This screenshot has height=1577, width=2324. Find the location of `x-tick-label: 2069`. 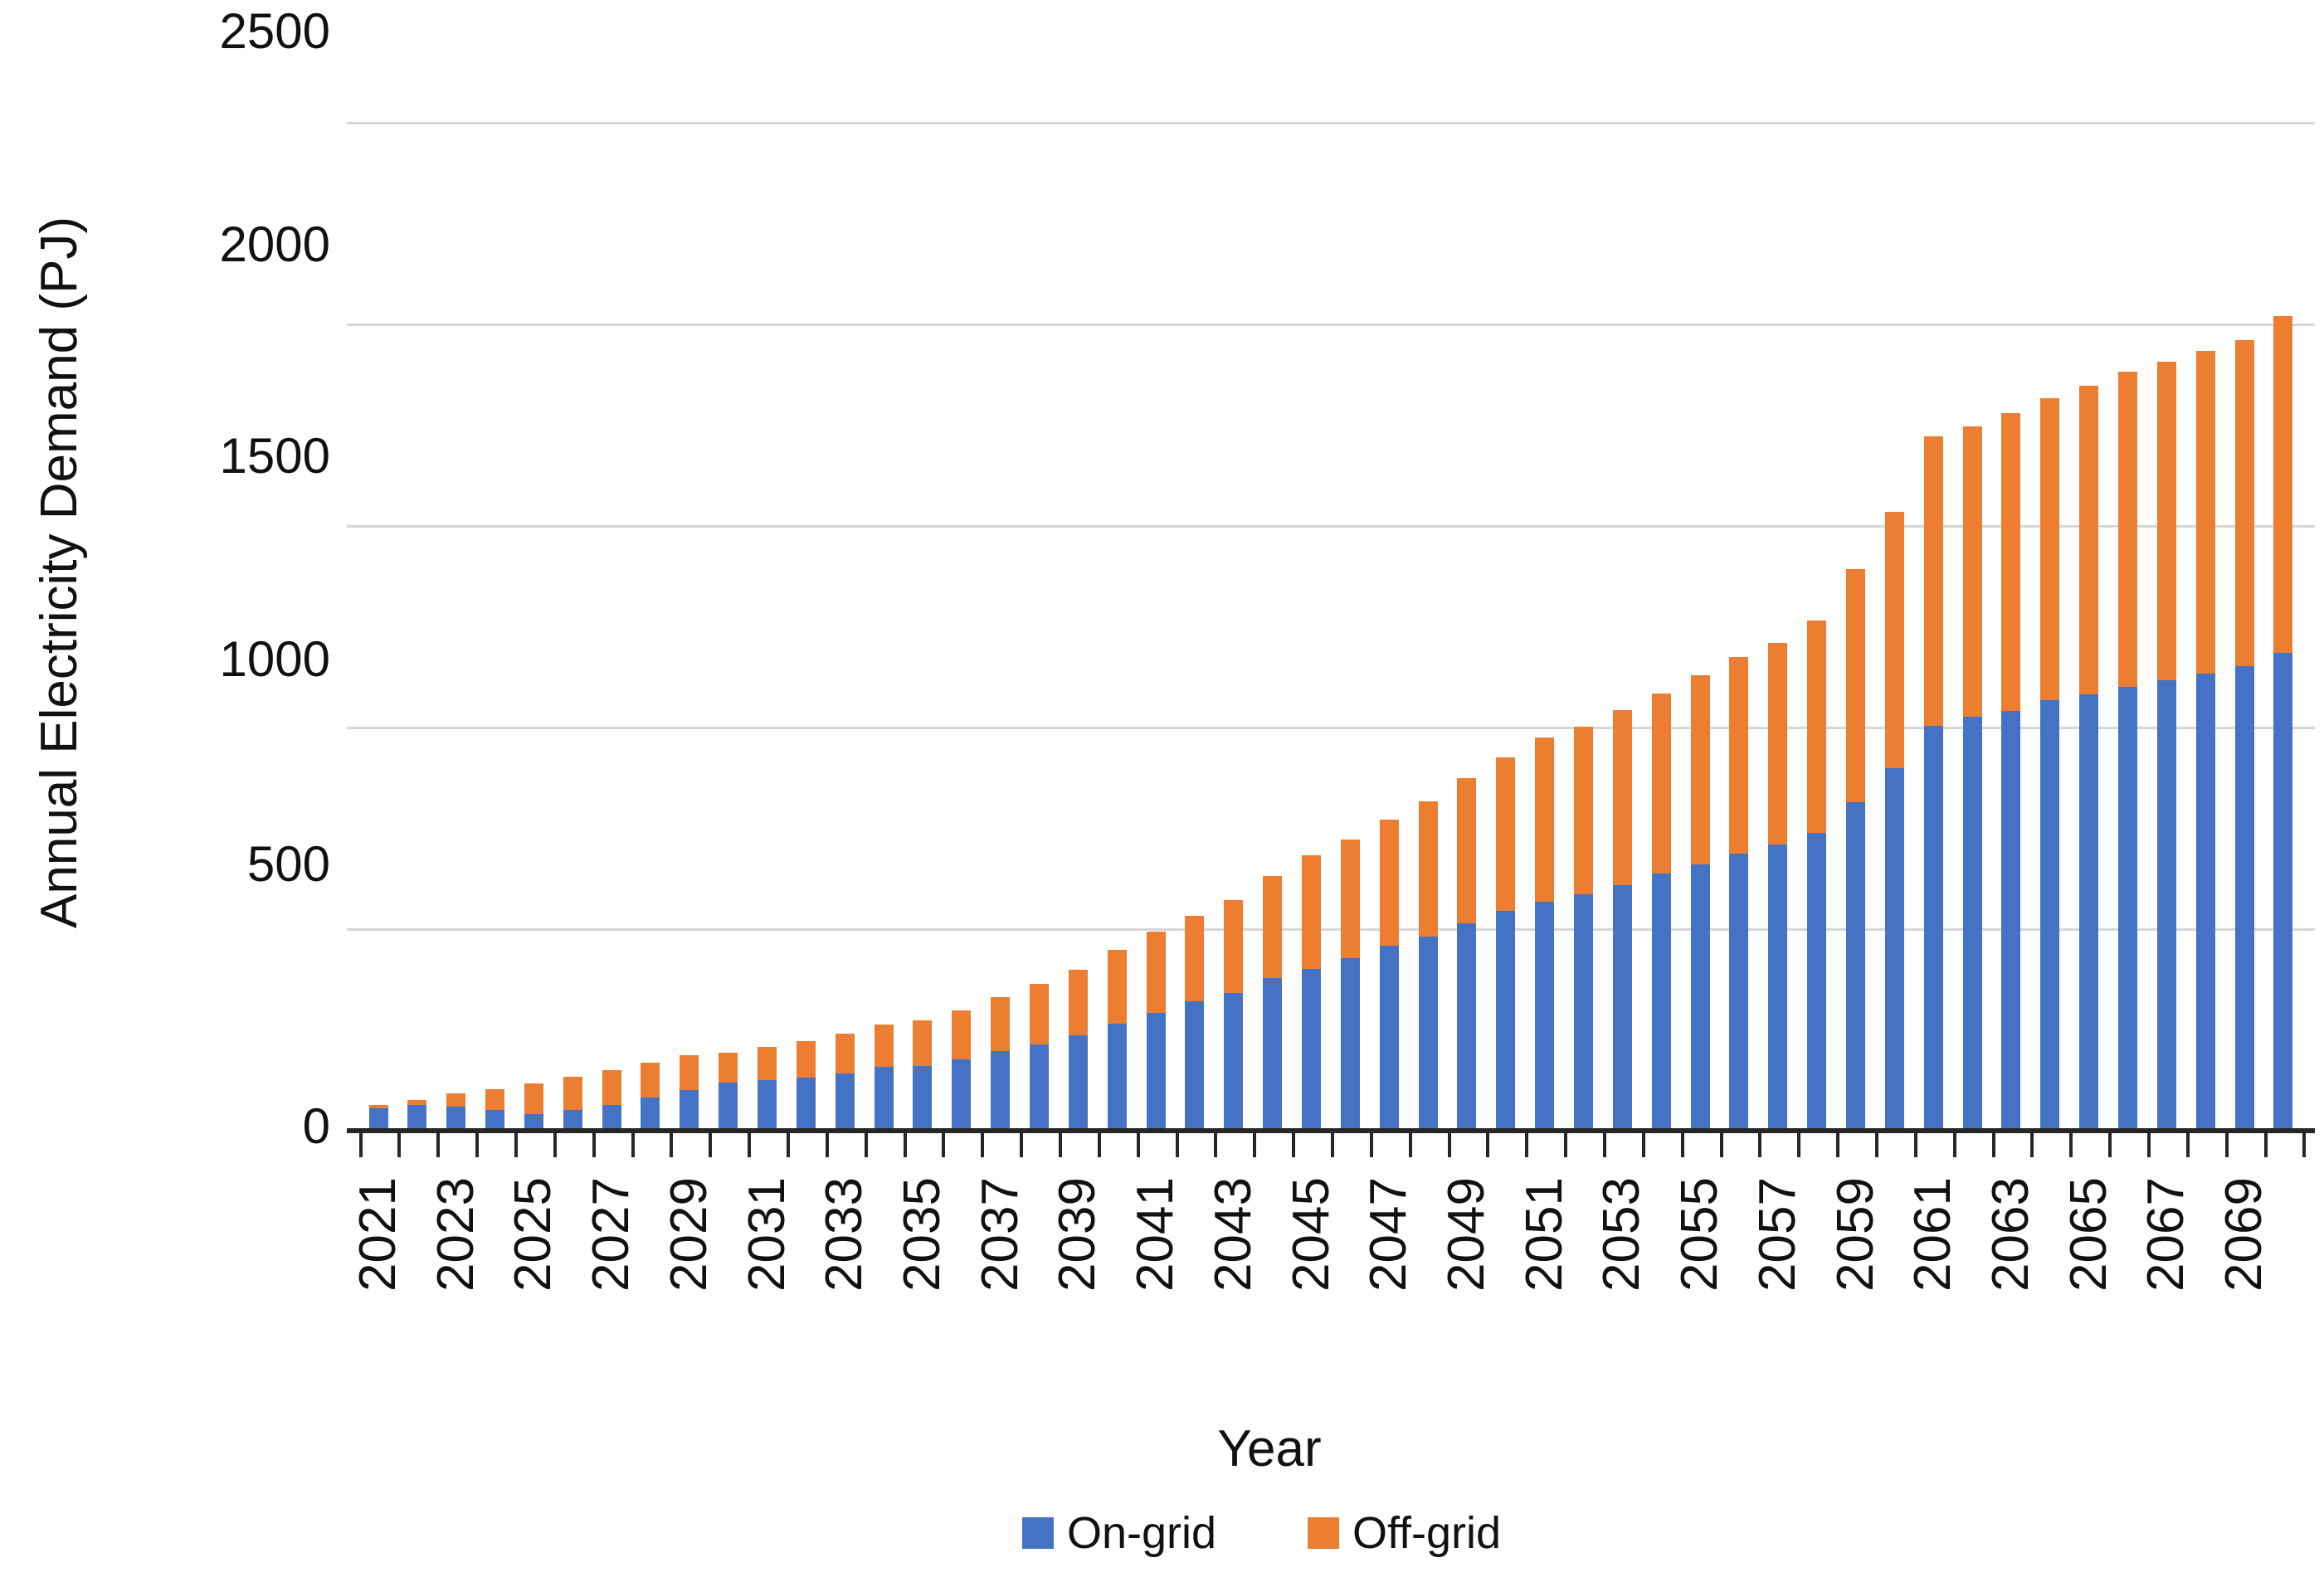

x-tick-label: 2069 is located at coordinates (2244, 1235).